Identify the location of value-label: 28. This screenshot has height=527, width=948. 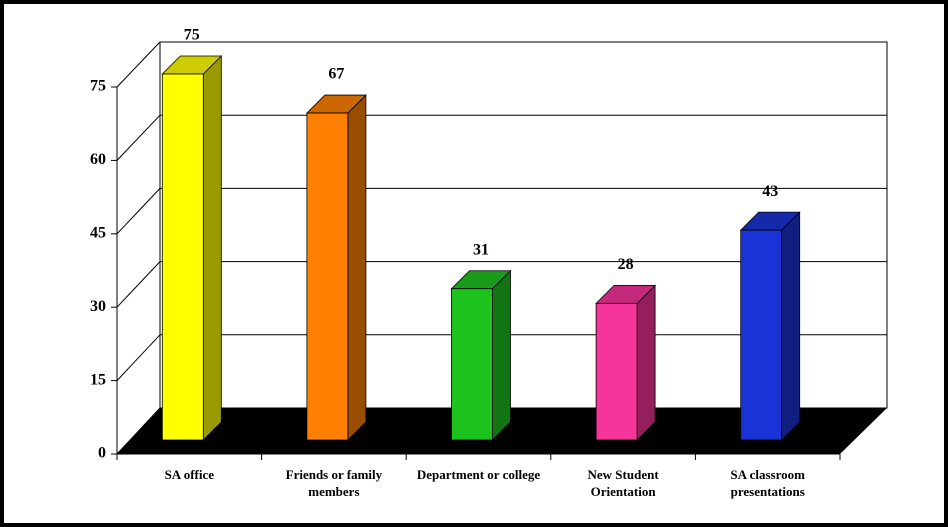
(626, 264).